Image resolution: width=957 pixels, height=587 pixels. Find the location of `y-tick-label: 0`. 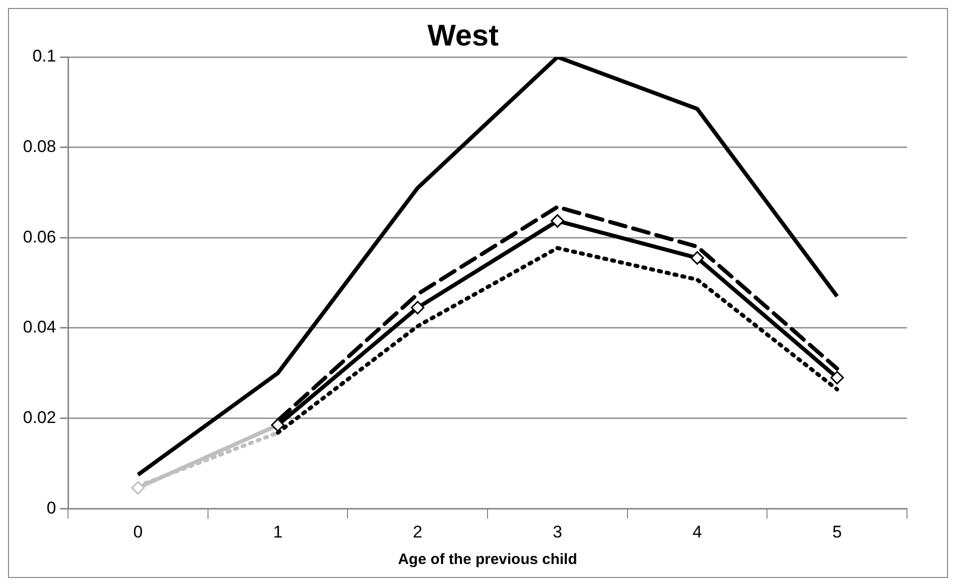

y-tick-label: 0 is located at coordinates (51, 508).